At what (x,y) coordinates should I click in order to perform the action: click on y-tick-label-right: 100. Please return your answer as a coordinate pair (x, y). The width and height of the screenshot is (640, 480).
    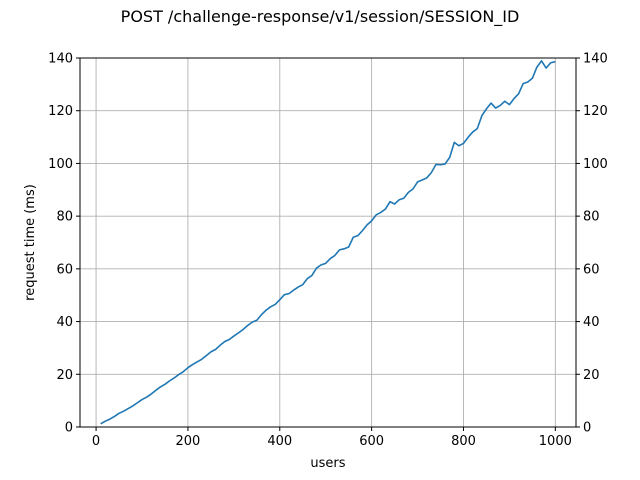
    Looking at the image, I should click on (595, 164).